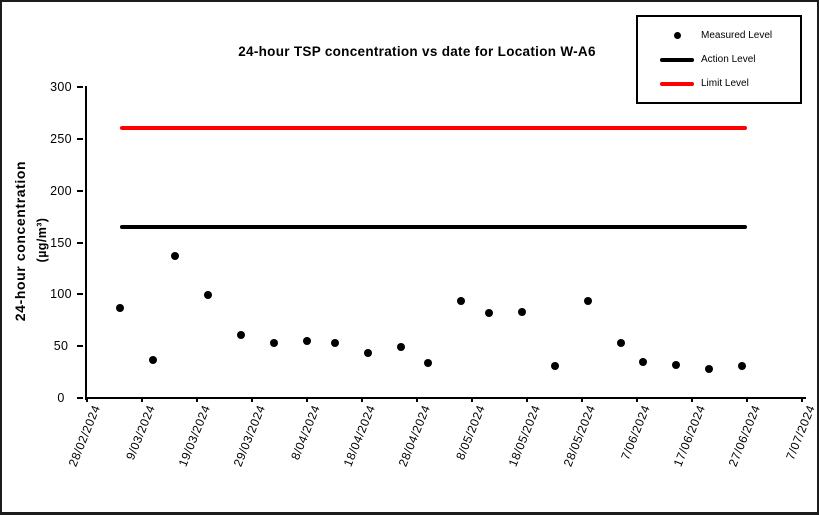  What do you see at coordinates (689, 436) in the screenshot?
I see `x-tick-label: 17/06/2024` at bounding box center [689, 436].